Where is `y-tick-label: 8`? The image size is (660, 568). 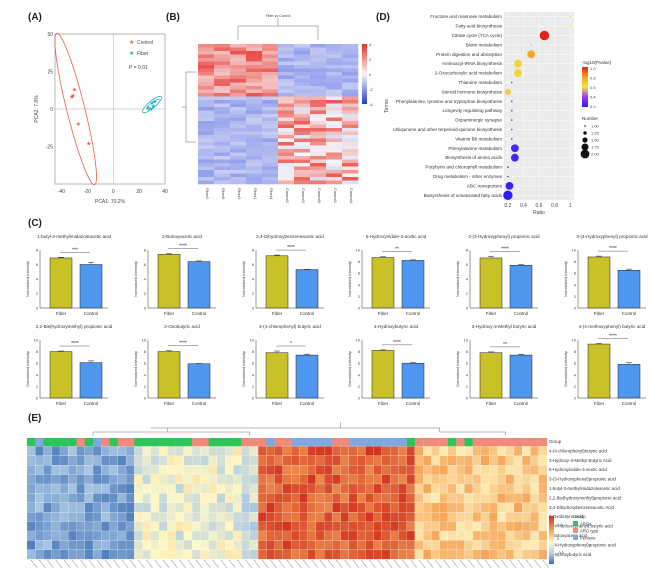 y-tick-label: 8 is located at coordinates (467, 351).